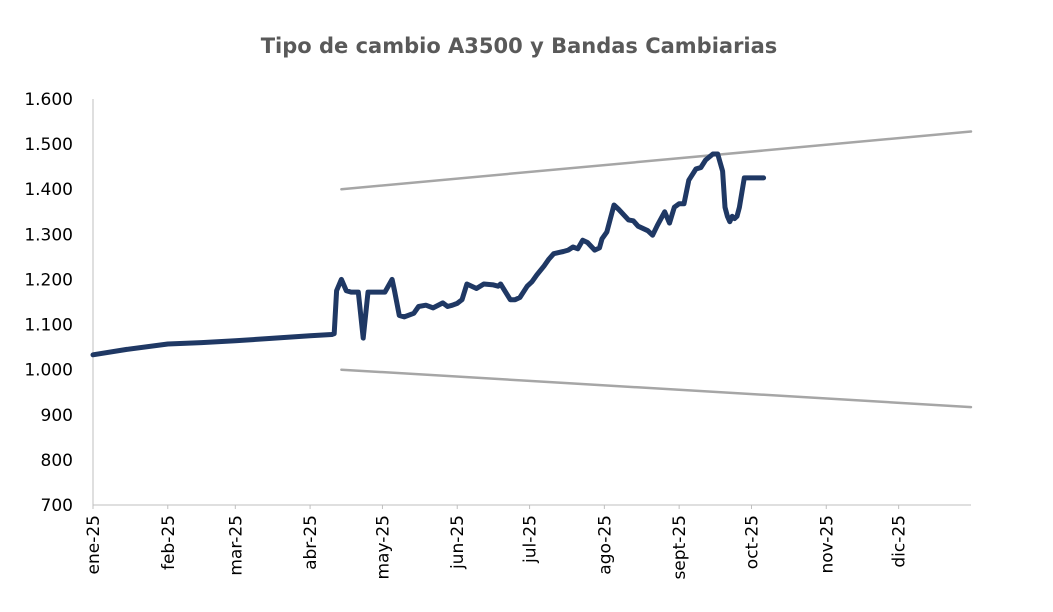 This screenshot has height=612, width=1053. Describe the element at coordinates (458, 542) in the screenshot. I see `x-tick-label: jun-25` at that location.